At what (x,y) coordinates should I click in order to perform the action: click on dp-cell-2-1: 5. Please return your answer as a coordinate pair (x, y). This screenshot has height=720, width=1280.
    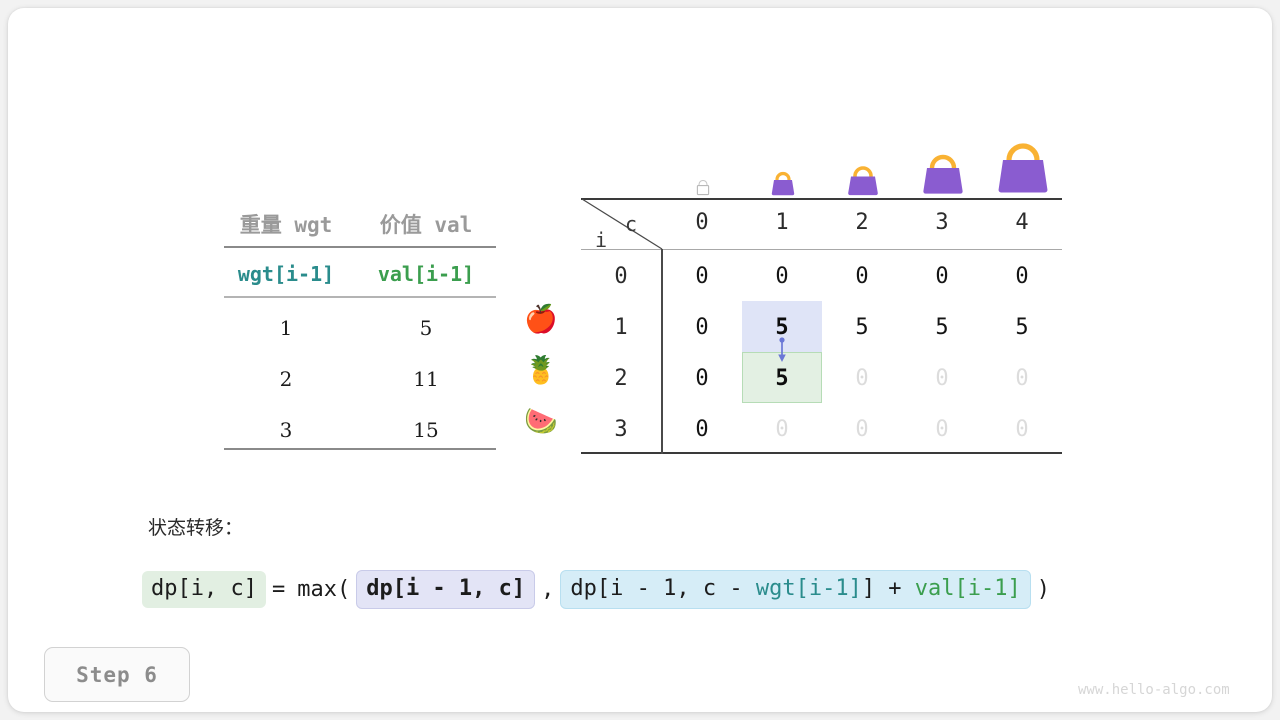
    Looking at the image, I should click on (782, 378).